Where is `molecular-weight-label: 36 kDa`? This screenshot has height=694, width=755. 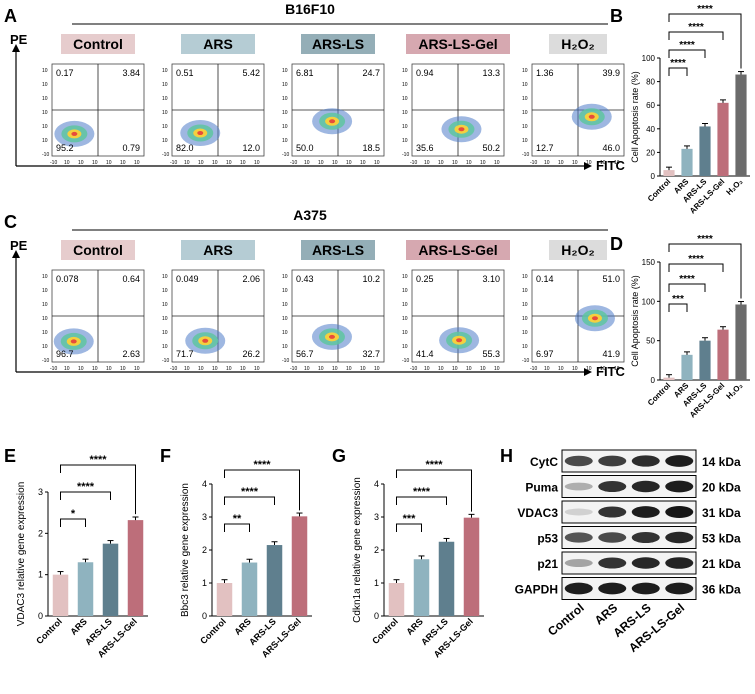
molecular-weight-label: 36 kDa is located at coordinates (721, 590).